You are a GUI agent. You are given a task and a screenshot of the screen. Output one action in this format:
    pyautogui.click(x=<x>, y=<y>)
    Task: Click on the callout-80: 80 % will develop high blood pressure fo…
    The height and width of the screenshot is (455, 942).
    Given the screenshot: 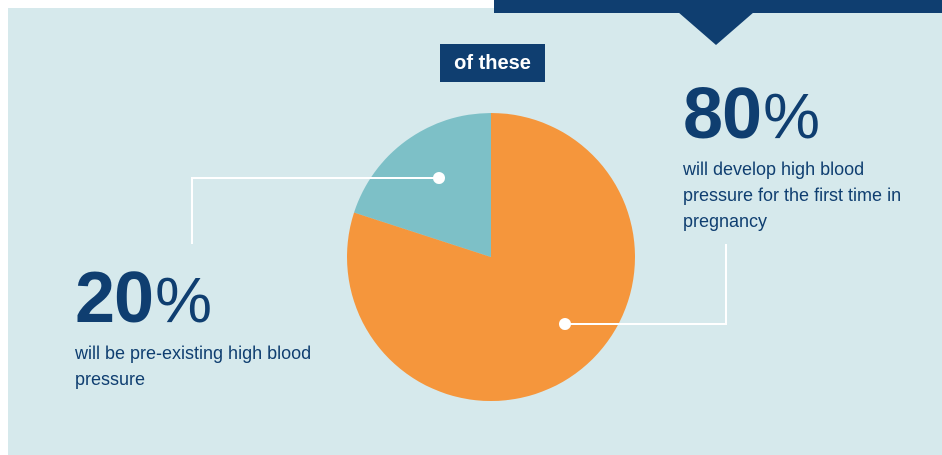 What is the action you would take?
    pyautogui.click(x=803, y=156)
    